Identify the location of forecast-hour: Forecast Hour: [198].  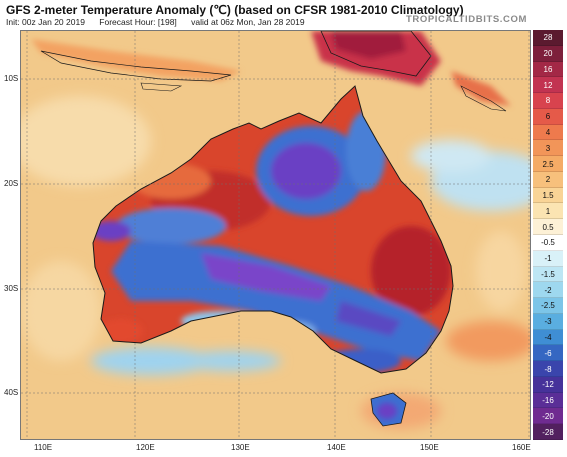
(138, 22).